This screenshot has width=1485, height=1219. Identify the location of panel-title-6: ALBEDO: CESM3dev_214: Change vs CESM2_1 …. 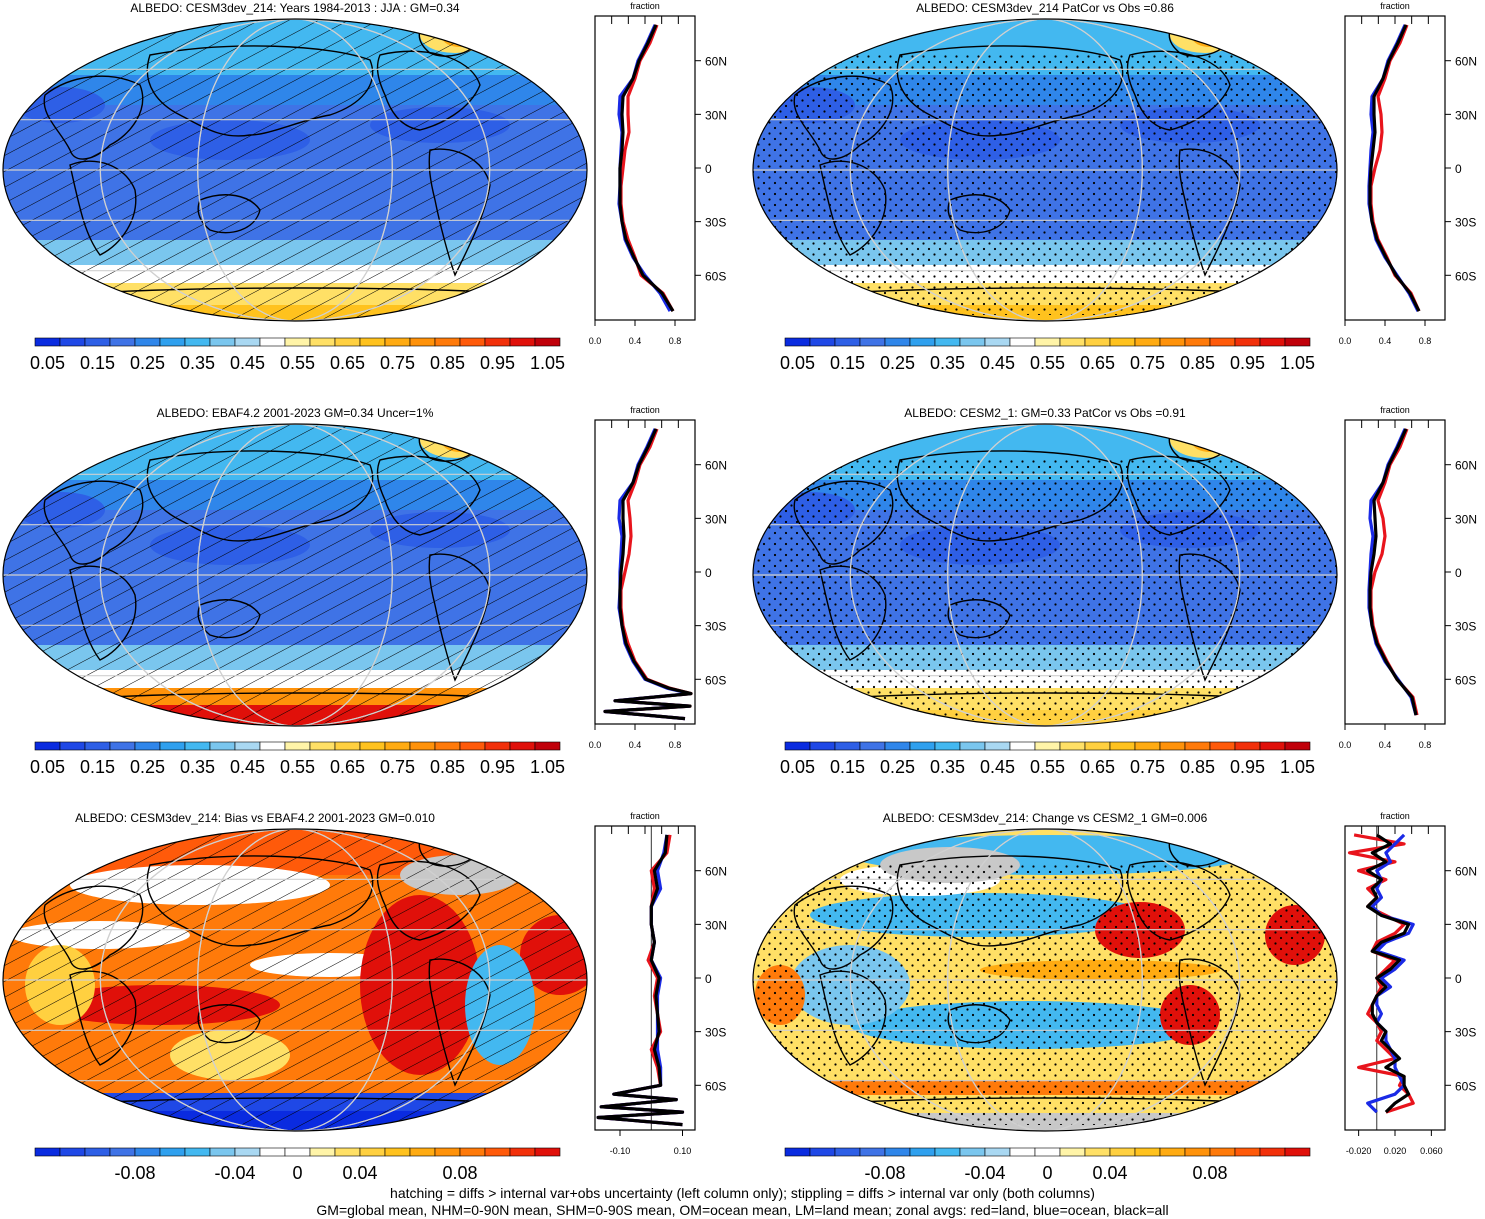
(1045, 818).